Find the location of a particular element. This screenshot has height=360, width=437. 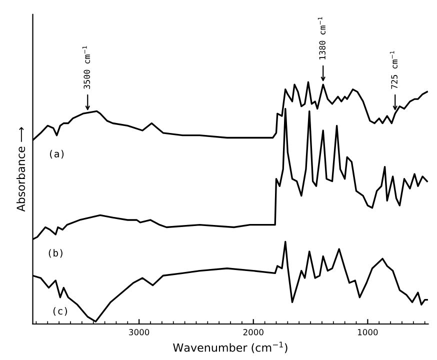

x-tick-label: 3000 is located at coordinates (139, 332).